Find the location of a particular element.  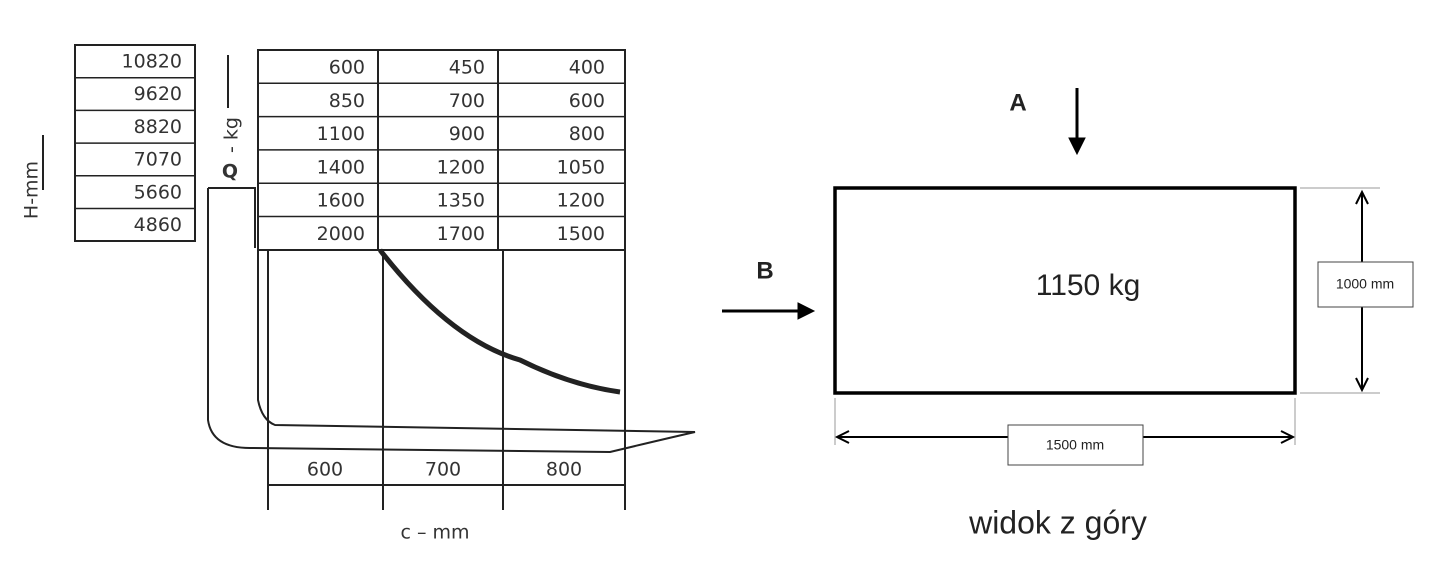

q-symbol: Q is located at coordinates (230, 172).